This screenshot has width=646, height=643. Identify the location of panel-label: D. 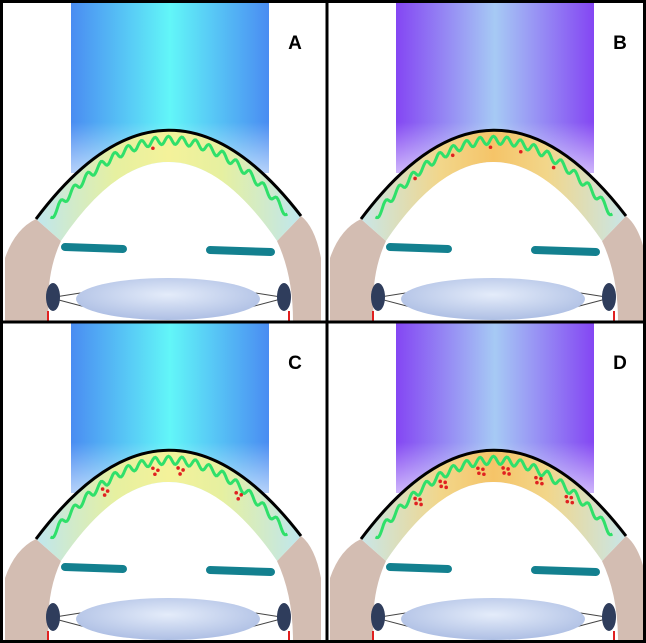
(620, 363).